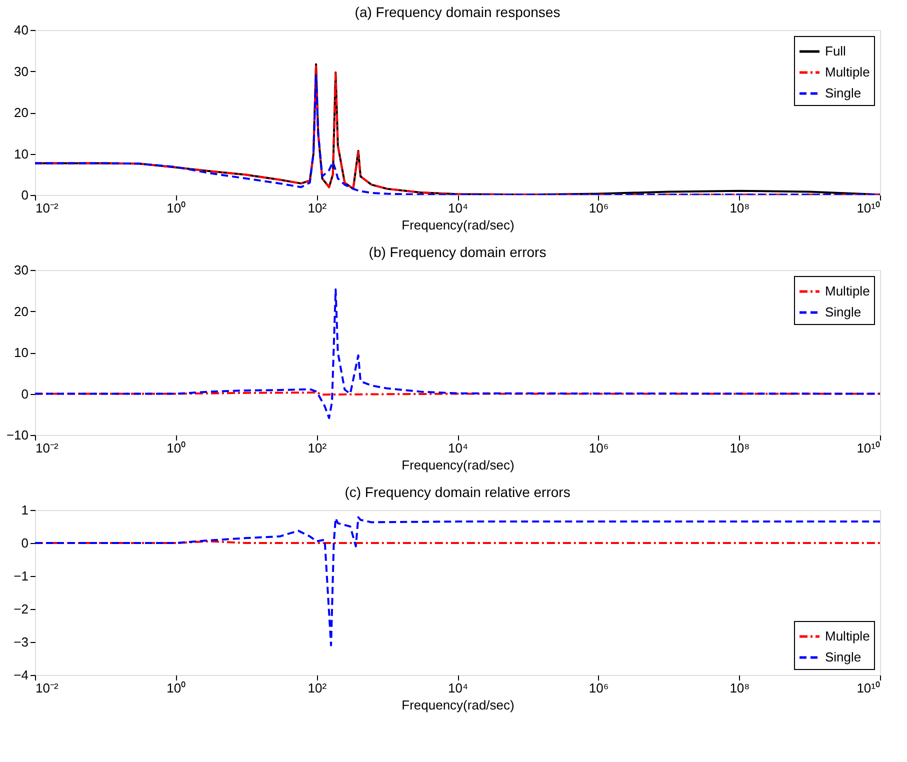 The image size is (907, 762). What do you see at coordinates (21, 642) in the screenshot?
I see `y-tick-label: −3` at bounding box center [21, 642].